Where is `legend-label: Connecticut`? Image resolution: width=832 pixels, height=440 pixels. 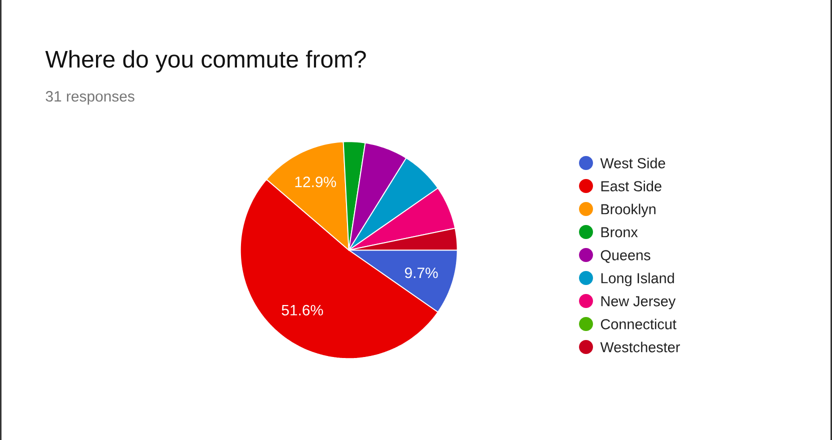 legend-label: Connecticut is located at coordinates (638, 324).